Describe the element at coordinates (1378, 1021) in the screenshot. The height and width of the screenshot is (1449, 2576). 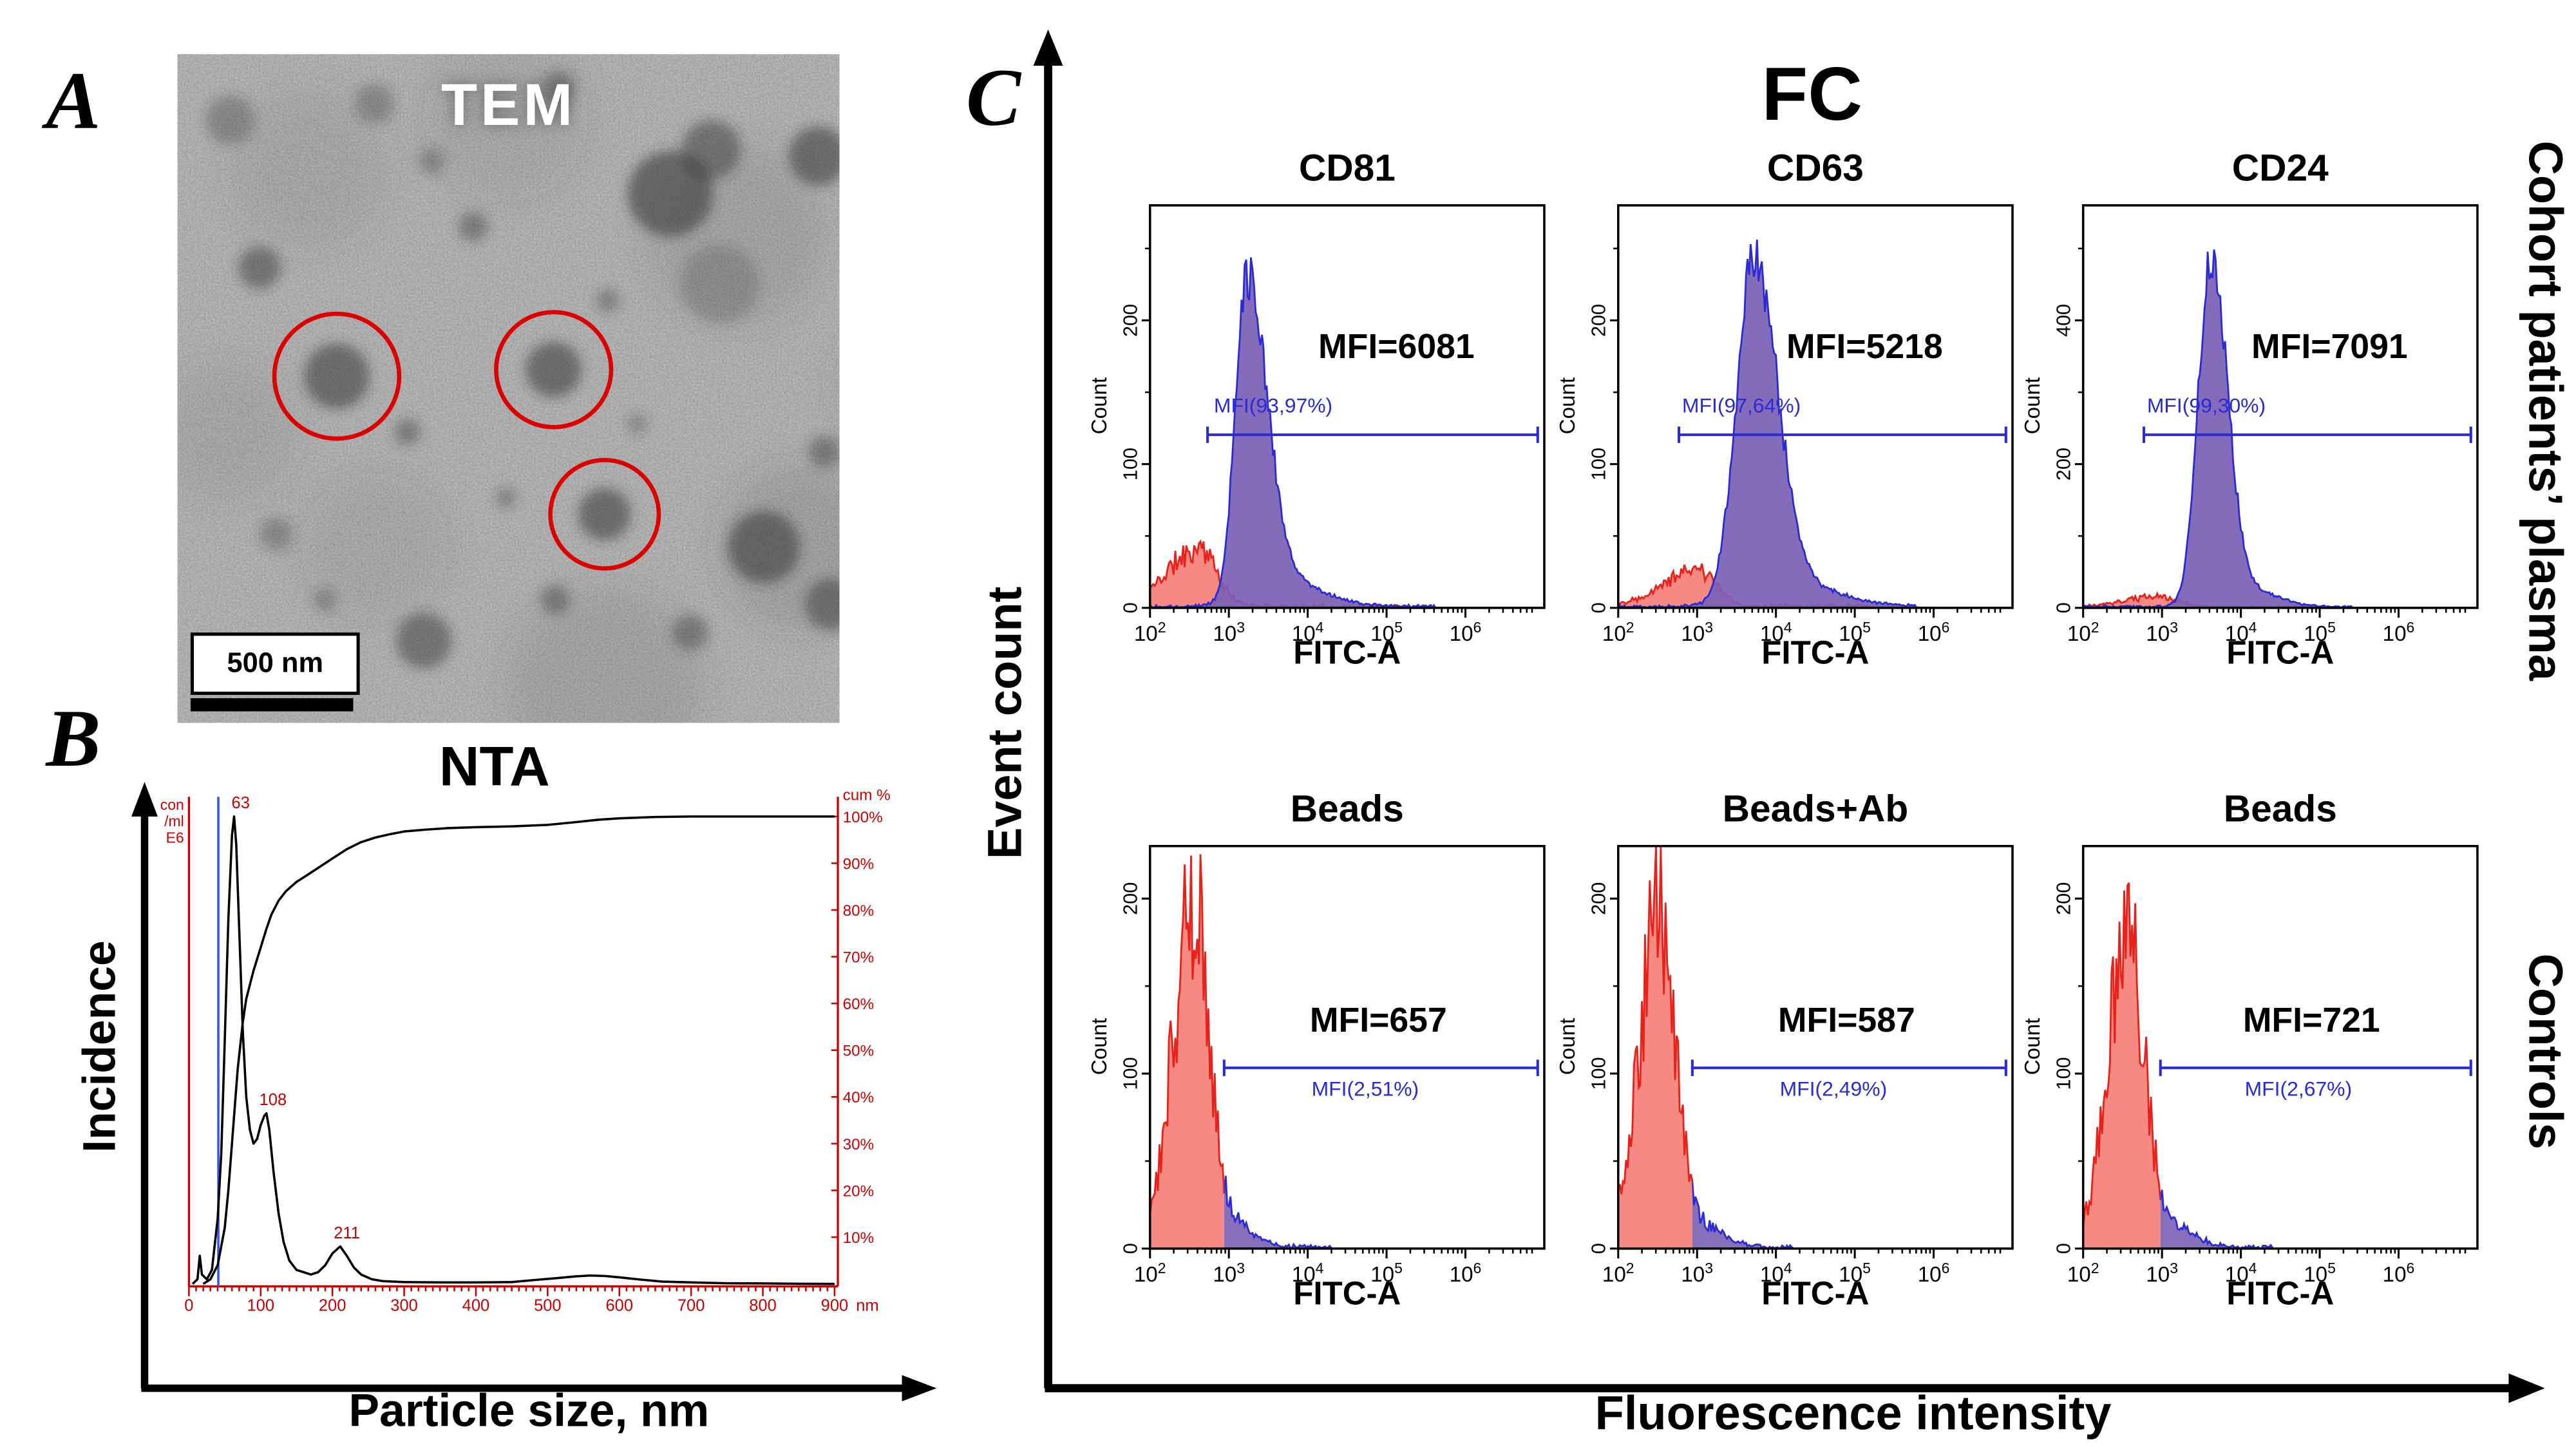
I see `fc-mfi-value: MFI=657` at that location.